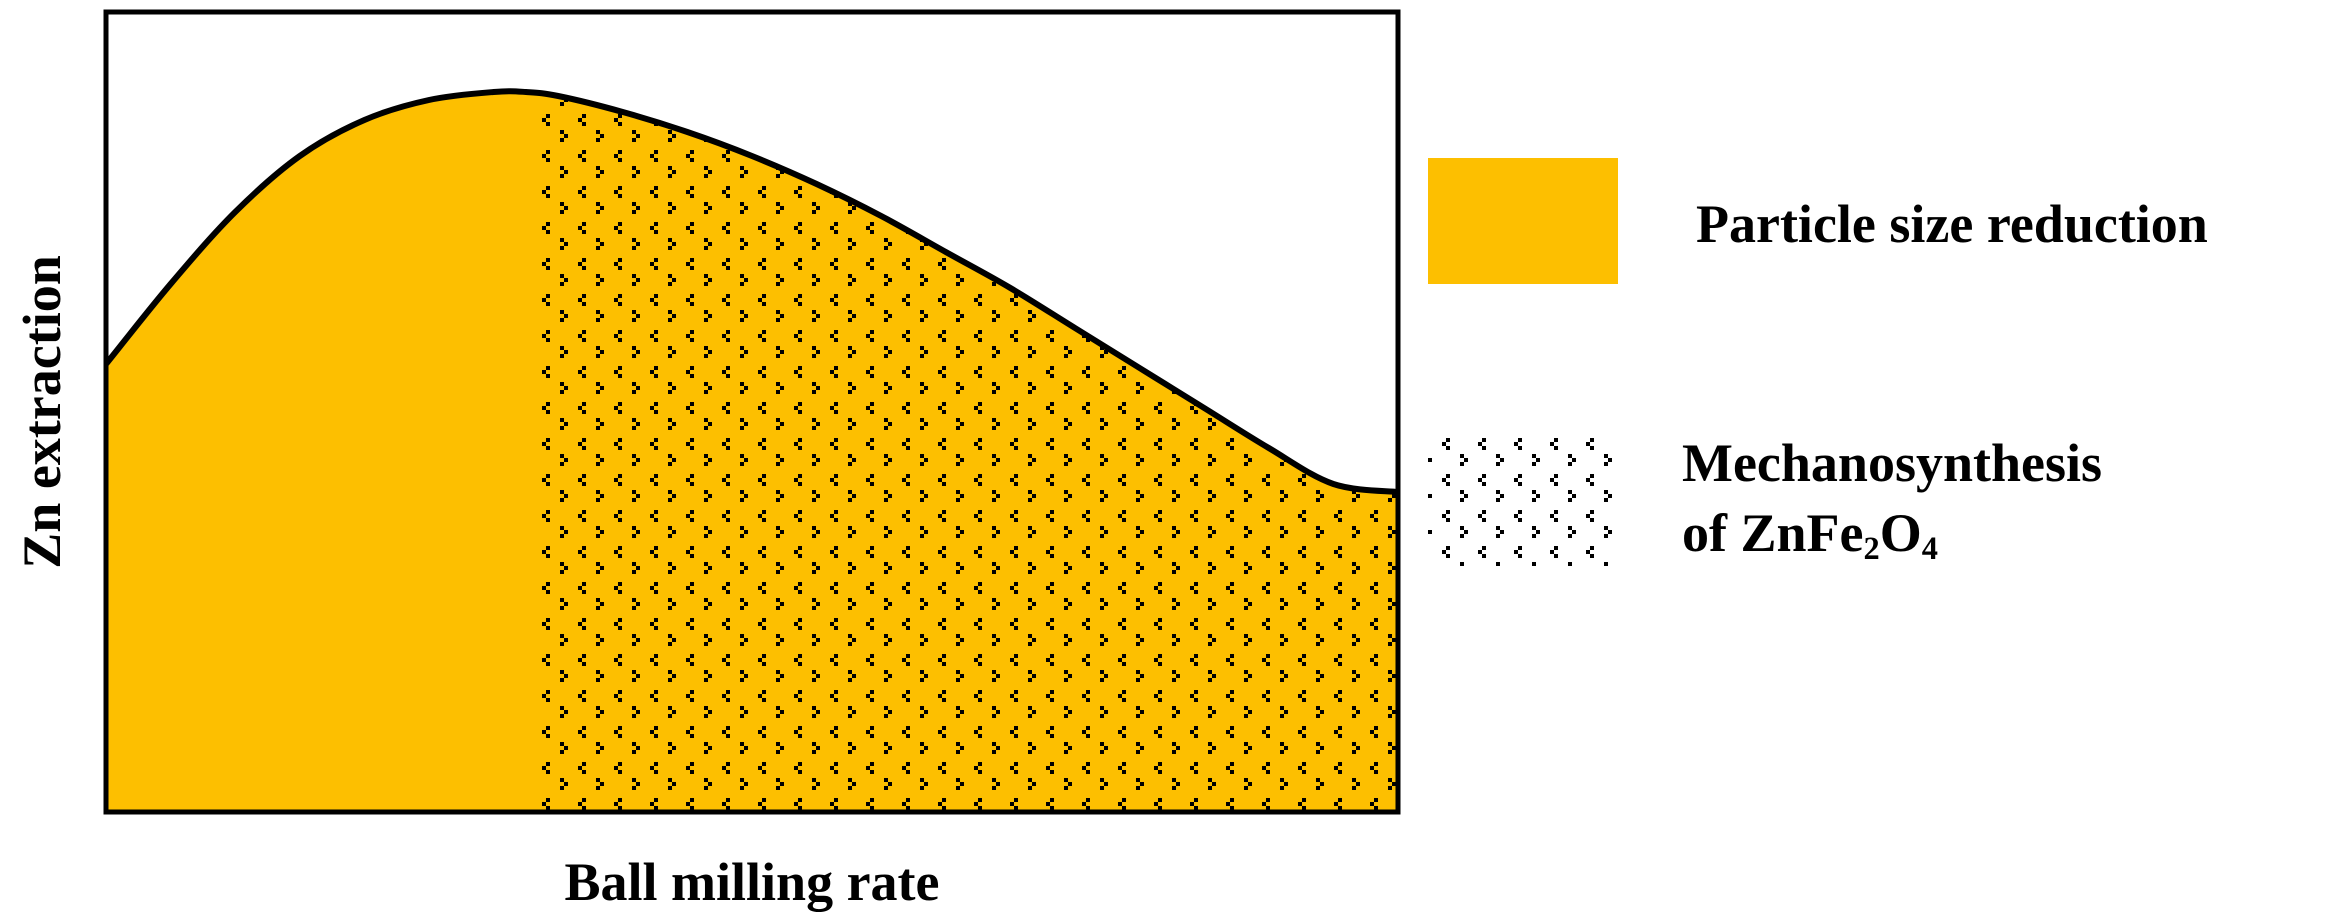  What do you see at coordinates (1892, 463) in the screenshot?
I see `legend-label-line-1: Mechanosynthesis` at bounding box center [1892, 463].